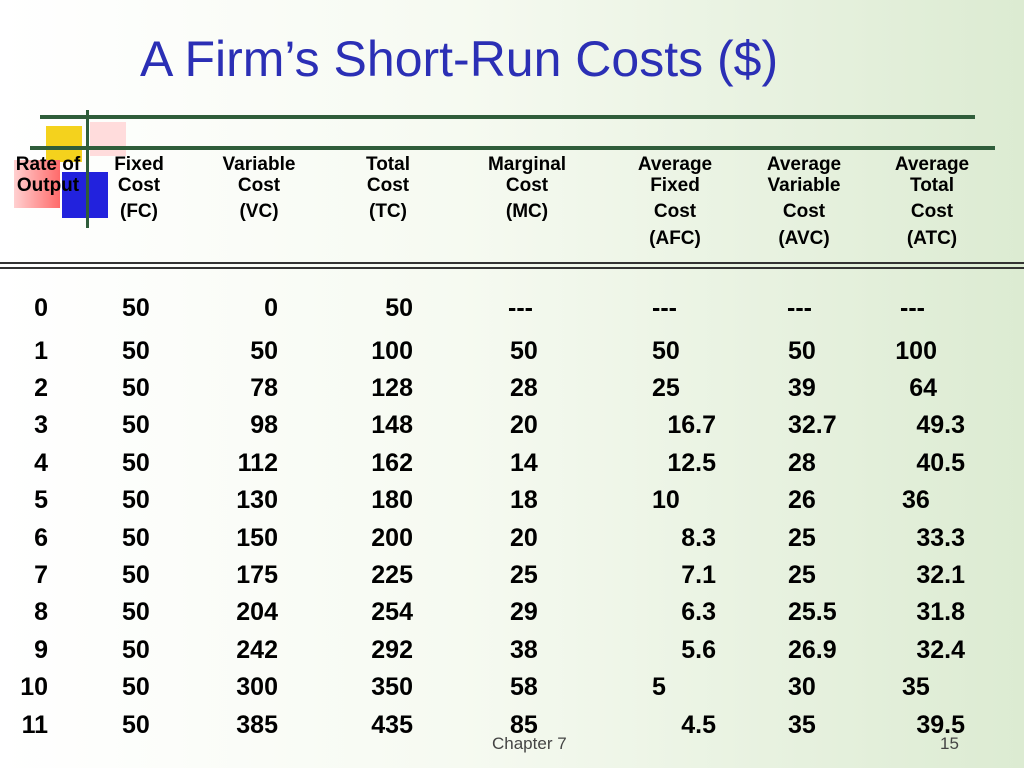 This screenshot has height=768, width=1024. What do you see at coordinates (940, 538) in the screenshot?
I see `table-cell: 33.3` at bounding box center [940, 538].